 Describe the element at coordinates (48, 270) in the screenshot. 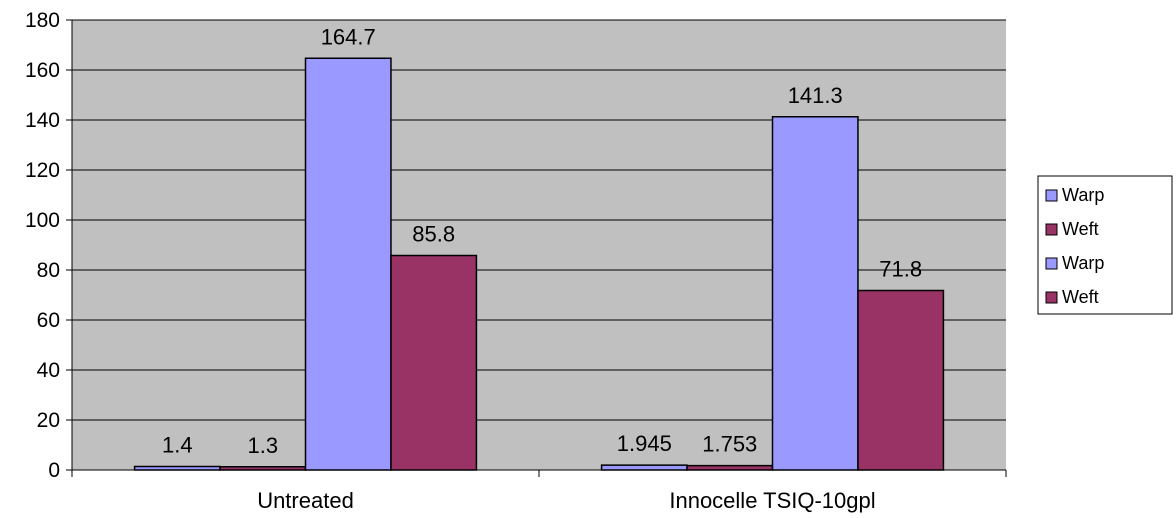

I see `y-tick-label: 80` at that location.